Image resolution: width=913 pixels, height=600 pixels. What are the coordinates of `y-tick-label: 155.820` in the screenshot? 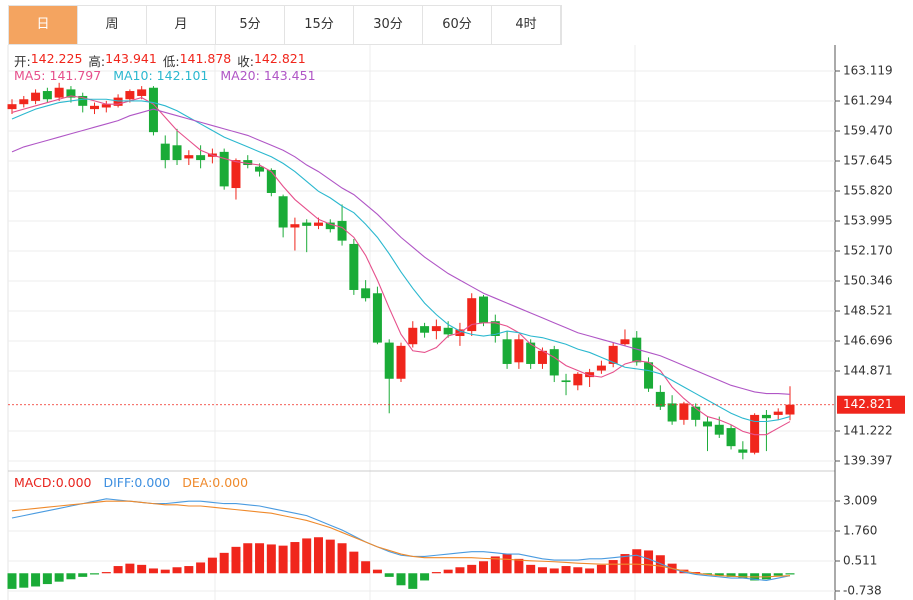 It's located at (868, 190).